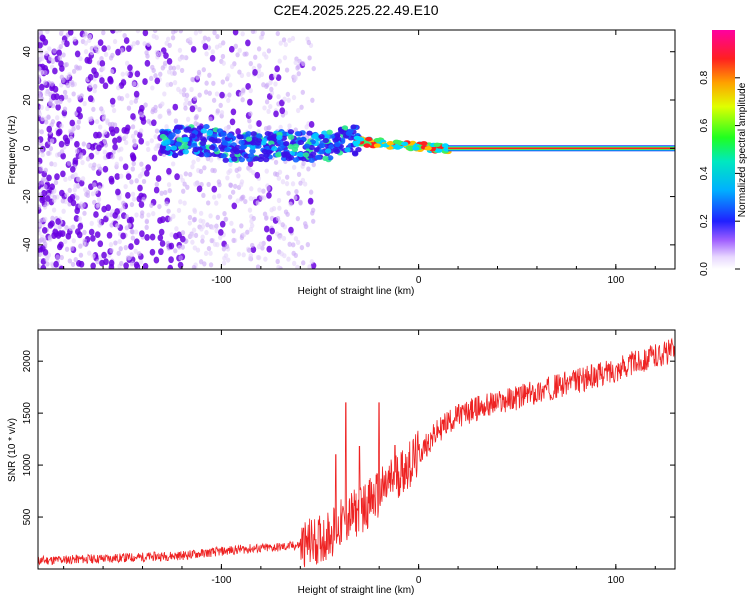  I want to click on waterfall-y-tick-label: -40, so click(27, 244).